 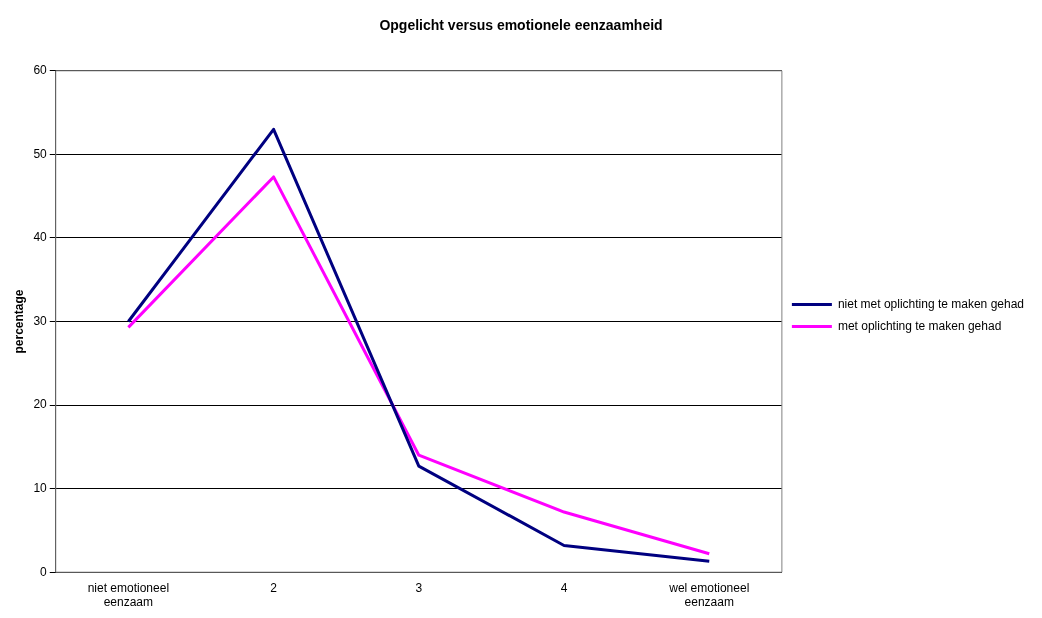 What do you see at coordinates (40, 70) in the screenshot?
I see `y-tick-label: 60` at bounding box center [40, 70].